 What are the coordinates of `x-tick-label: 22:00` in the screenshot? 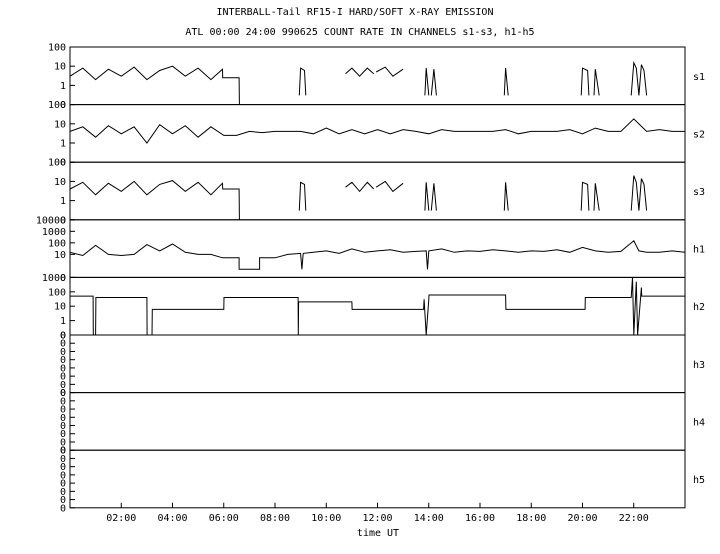 It's located at (634, 518).